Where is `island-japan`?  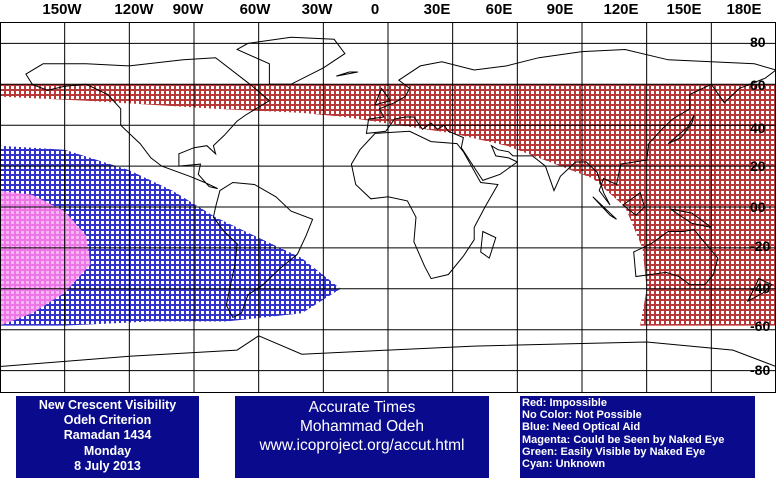
island-japan is located at coordinates (681, 129).